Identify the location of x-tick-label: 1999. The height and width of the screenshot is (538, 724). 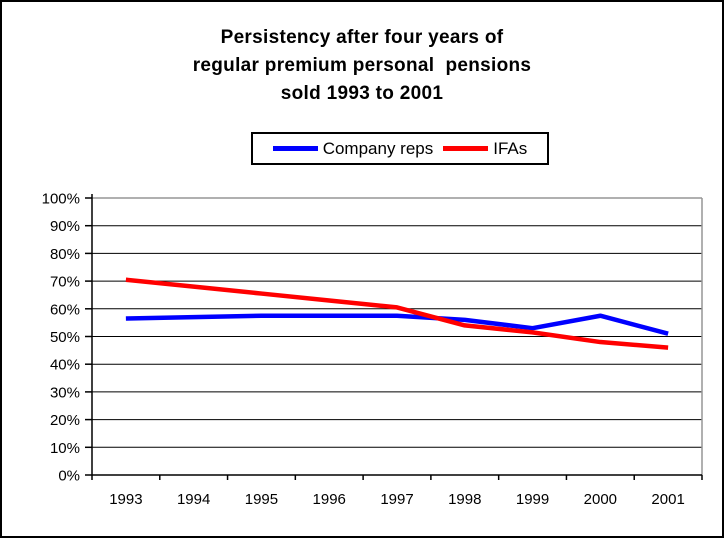
(532, 499).